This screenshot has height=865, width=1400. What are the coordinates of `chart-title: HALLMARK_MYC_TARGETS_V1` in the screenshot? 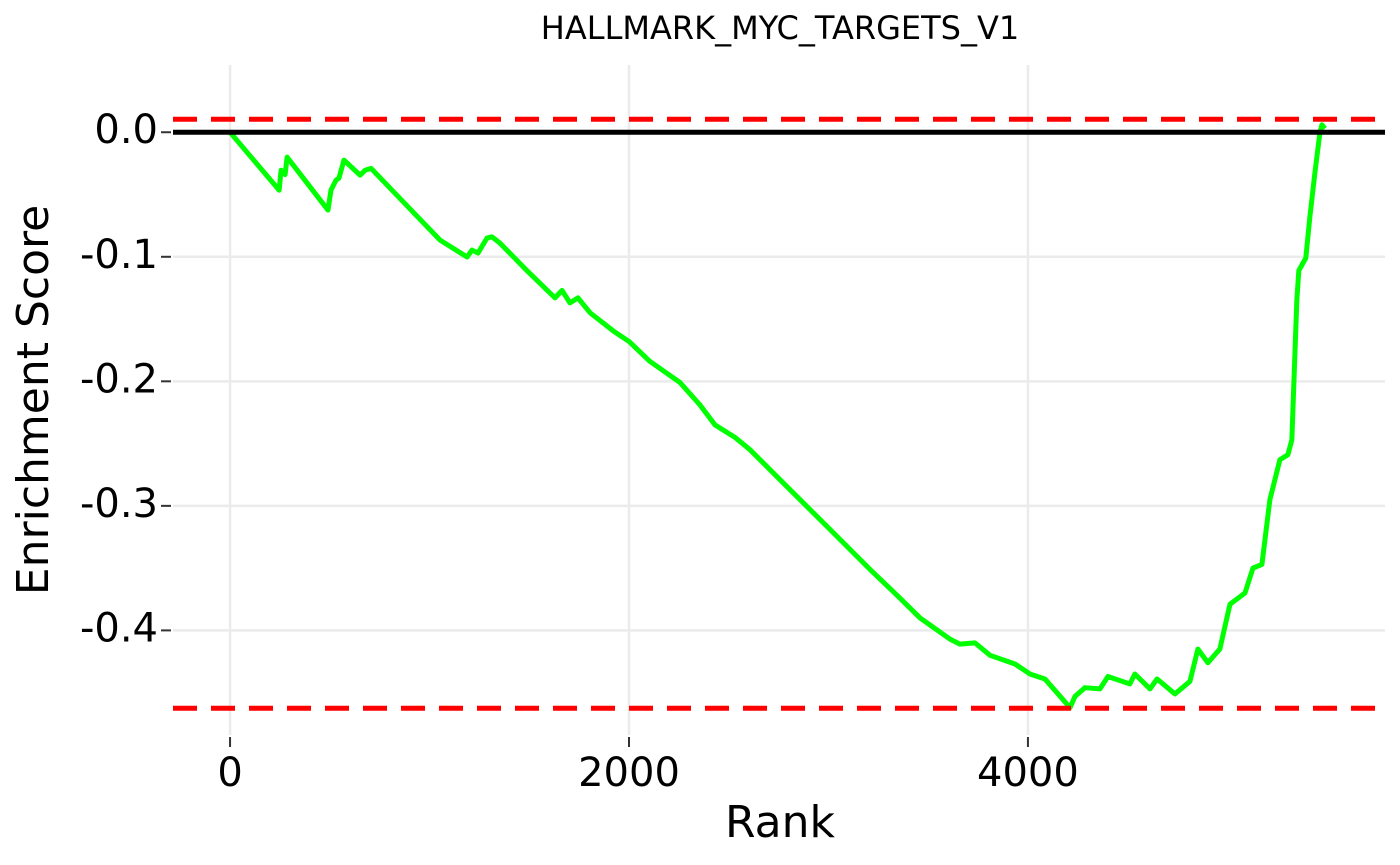 It's located at (780, 28).